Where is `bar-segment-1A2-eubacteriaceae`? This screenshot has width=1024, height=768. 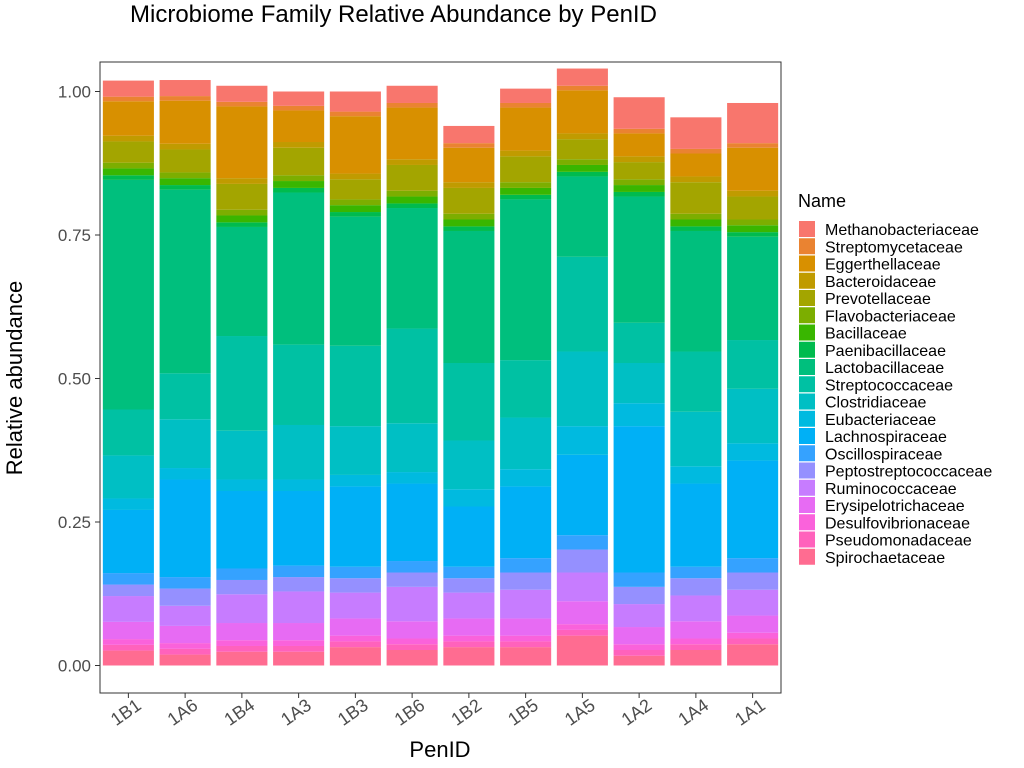
bar-segment-1A2-eubacteriaceae is located at coordinates (639, 415).